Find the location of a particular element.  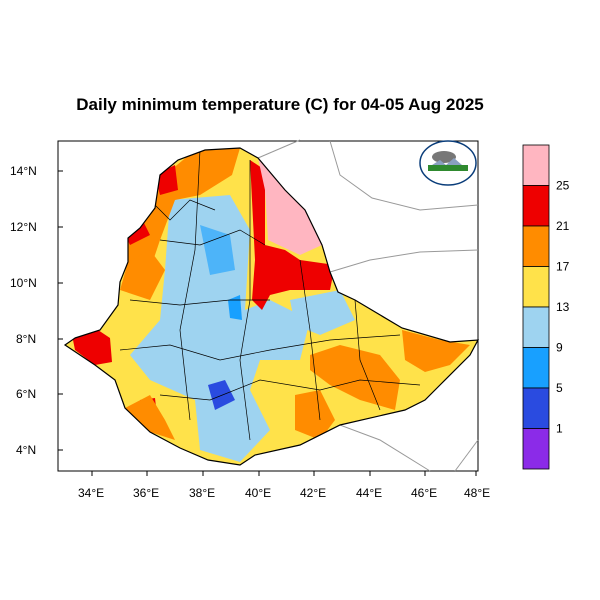

x-tick-label: 46°E is located at coordinates (424, 493).